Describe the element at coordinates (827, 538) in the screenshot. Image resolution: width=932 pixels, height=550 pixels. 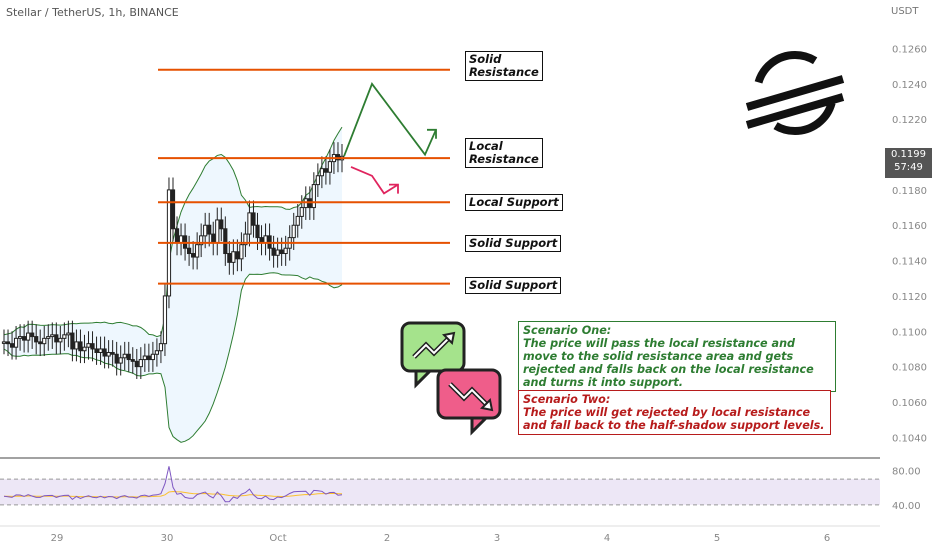
I see `x-tick-label: 6` at that location.